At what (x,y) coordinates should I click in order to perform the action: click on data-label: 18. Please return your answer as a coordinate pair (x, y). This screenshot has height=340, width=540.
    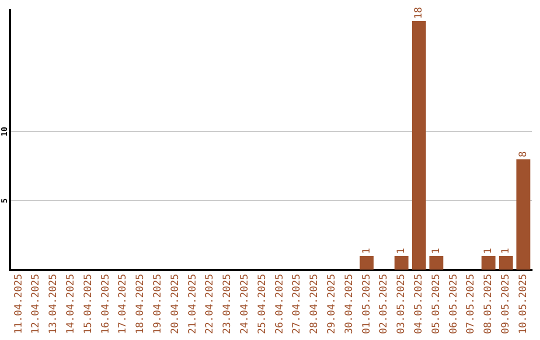
    Looking at the image, I should click on (418, 13).